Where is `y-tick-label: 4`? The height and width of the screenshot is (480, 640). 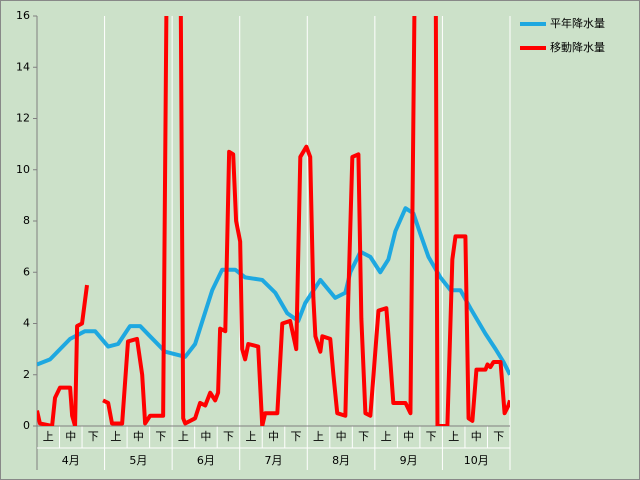
y-tick-label: 4 is located at coordinates (26, 323).